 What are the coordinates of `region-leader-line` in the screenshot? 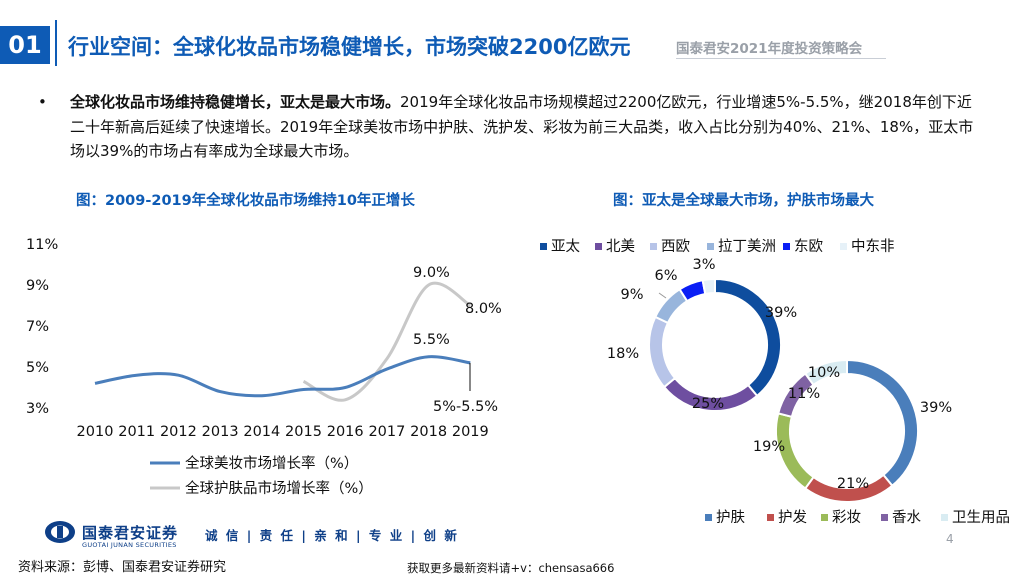 It's located at (662, 295).